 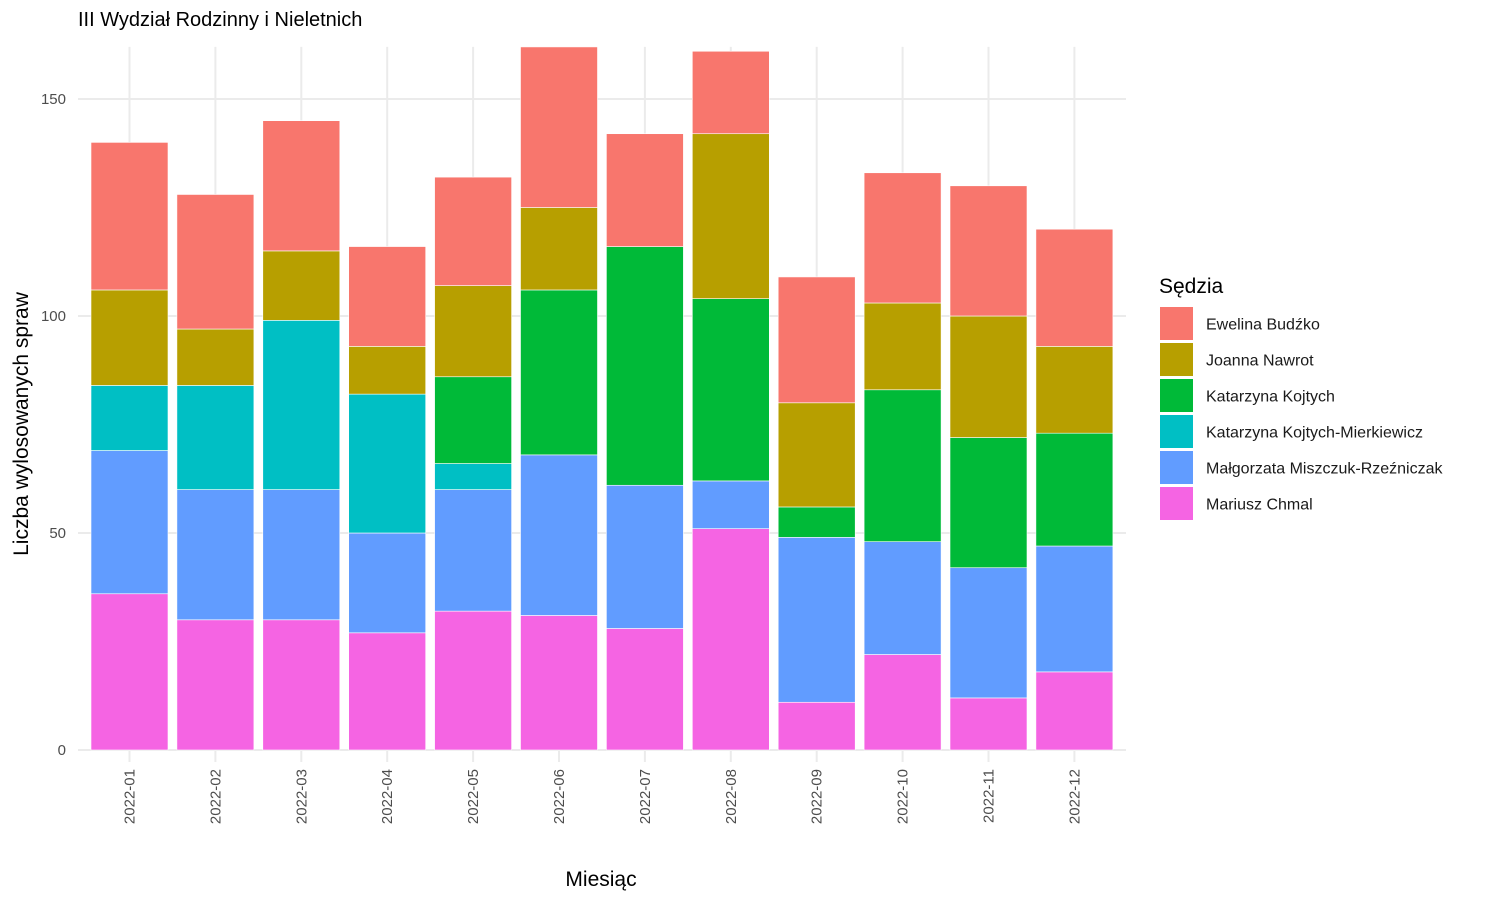 What do you see at coordinates (53, 99) in the screenshot?
I see `y-tick-label: 150` at bounding box center [53, 99].